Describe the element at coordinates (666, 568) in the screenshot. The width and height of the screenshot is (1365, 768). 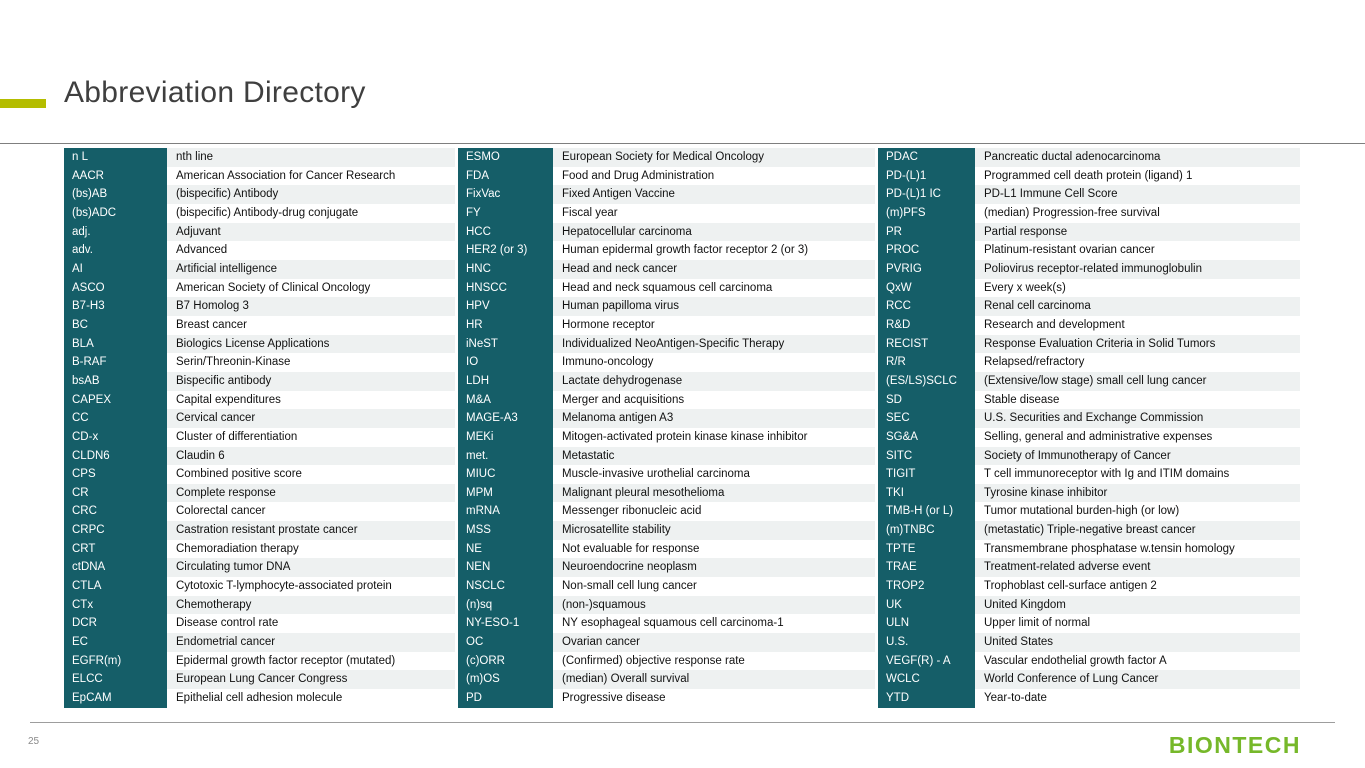
I see `table-row: NEN Neuroendocrine neoplasm` at that location.